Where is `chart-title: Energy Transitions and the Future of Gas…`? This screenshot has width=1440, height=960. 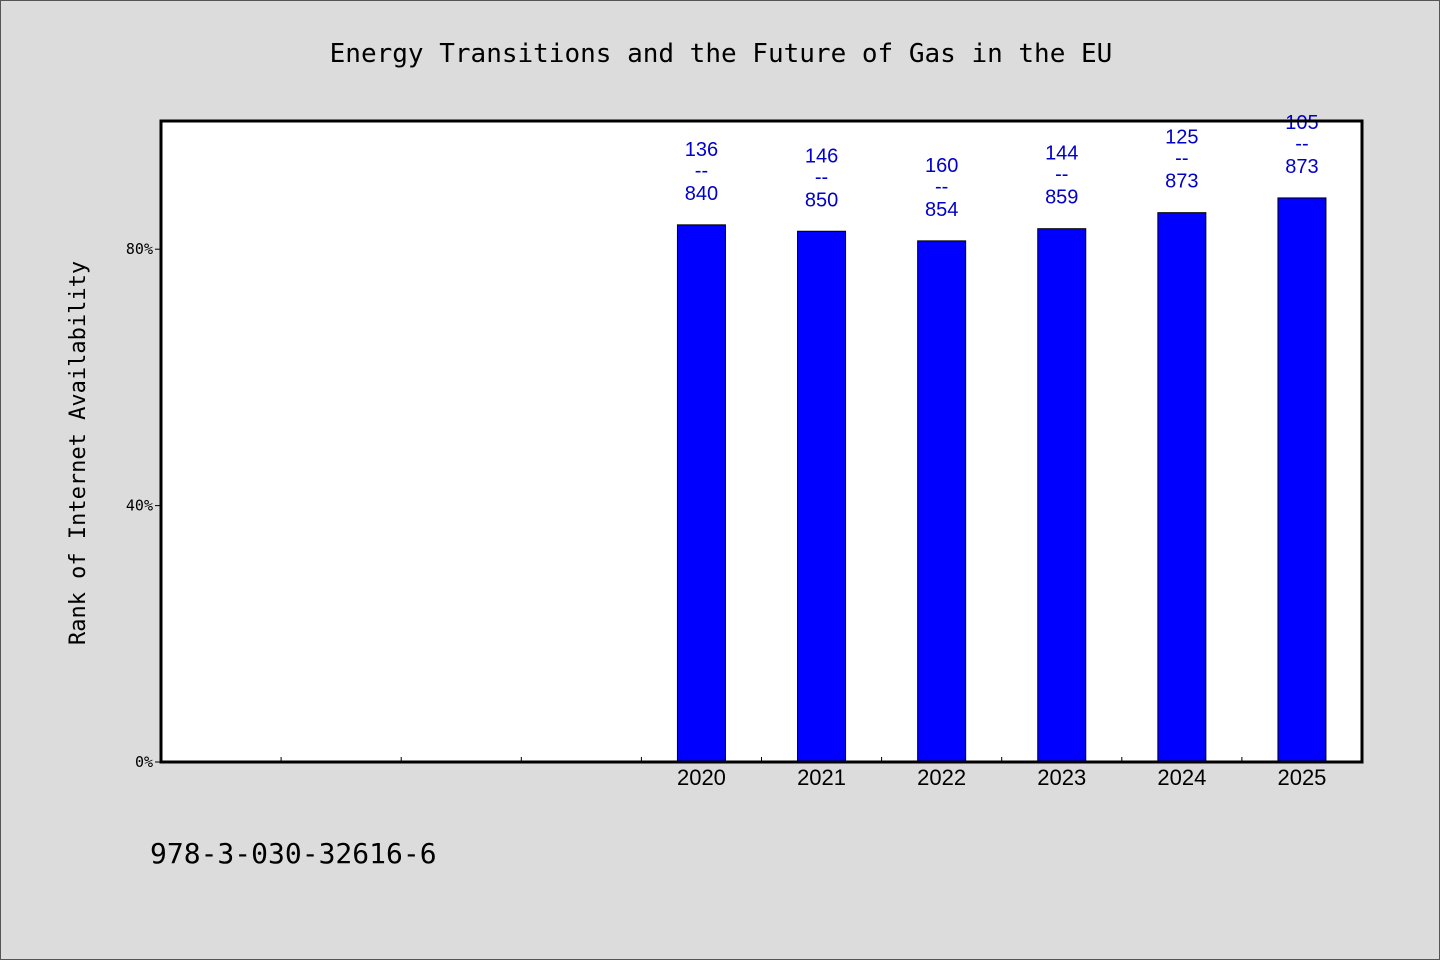
chart-title: Energy Transitions and the Future of Gas… is located at coordinates (721, 54).